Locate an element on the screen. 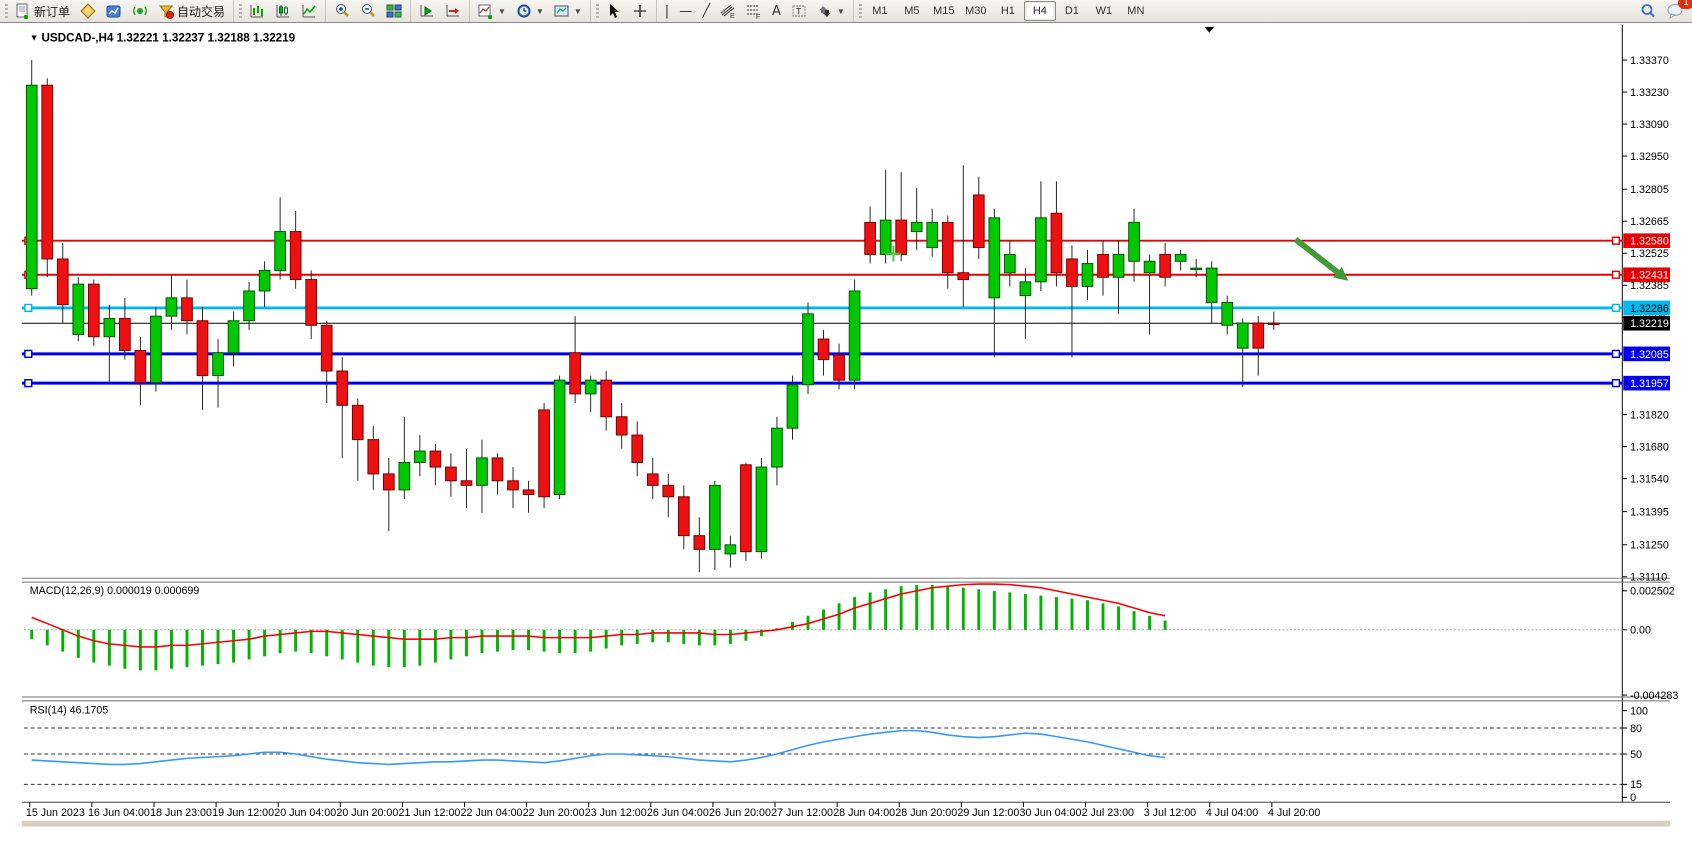 The height and width of the screenshot is (847, 1692). horizontal-line-button: — is located at coordinates (685, 11).